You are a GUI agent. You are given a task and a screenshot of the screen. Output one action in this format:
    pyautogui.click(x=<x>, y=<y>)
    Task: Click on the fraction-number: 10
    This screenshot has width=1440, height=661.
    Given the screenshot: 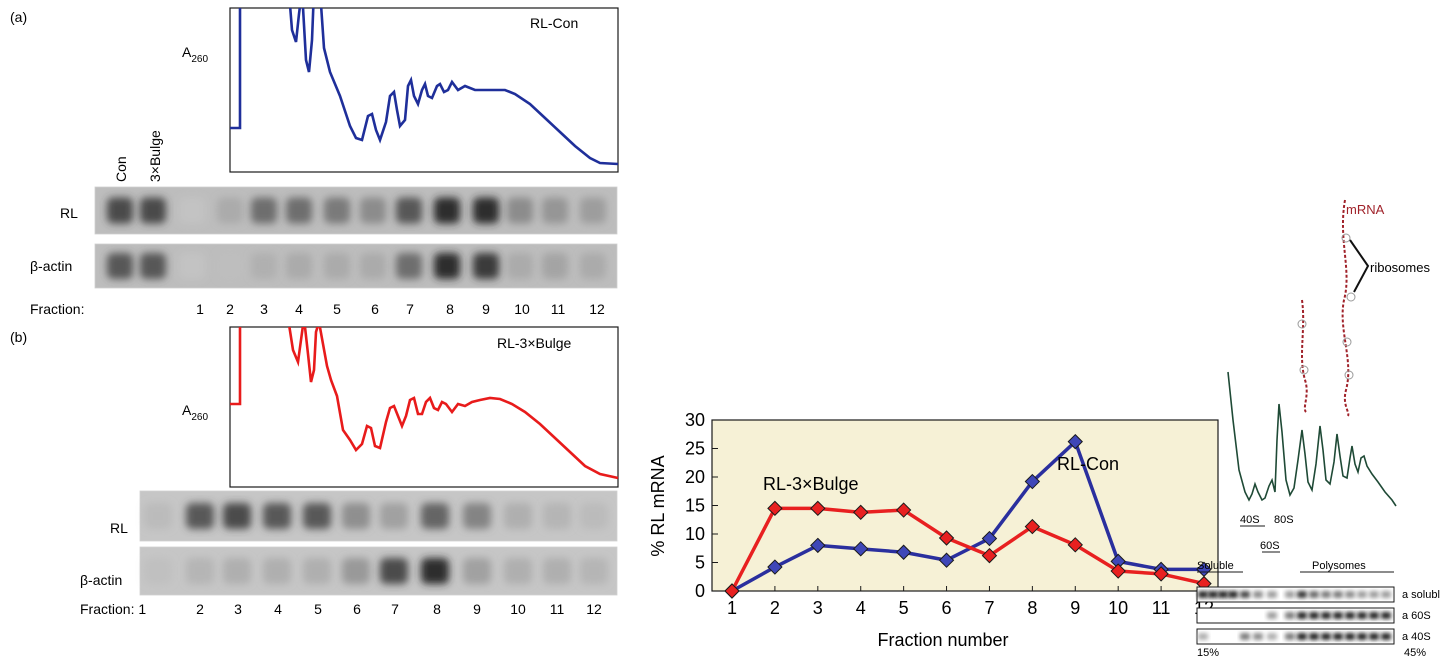 What is the action you would take?
    pyautogui.click(x=518, y=609)
    